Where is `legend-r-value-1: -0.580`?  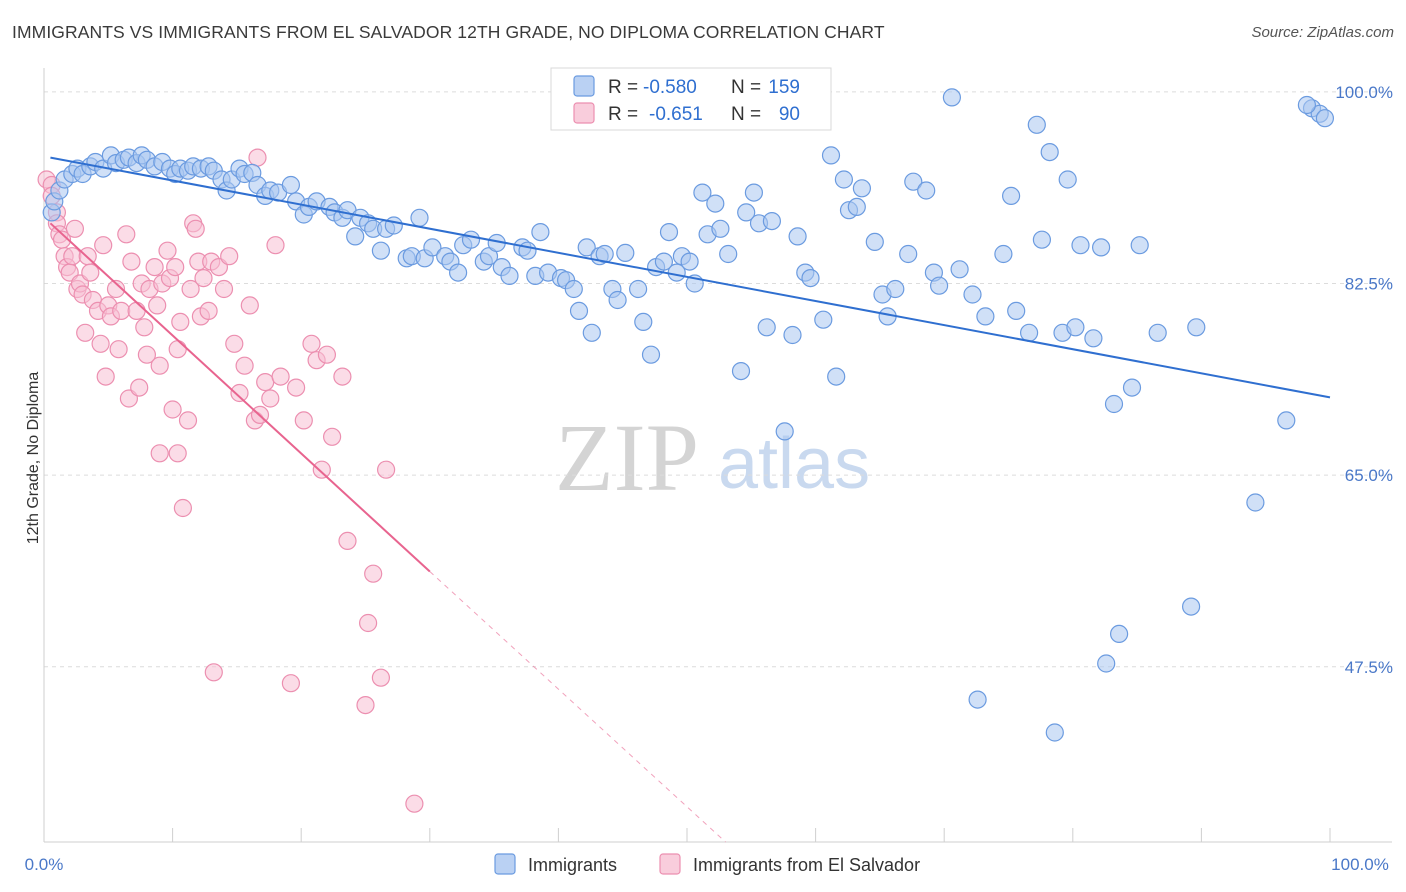
legend-r-value-1: -0.580 is located at coordinates (670, 87).